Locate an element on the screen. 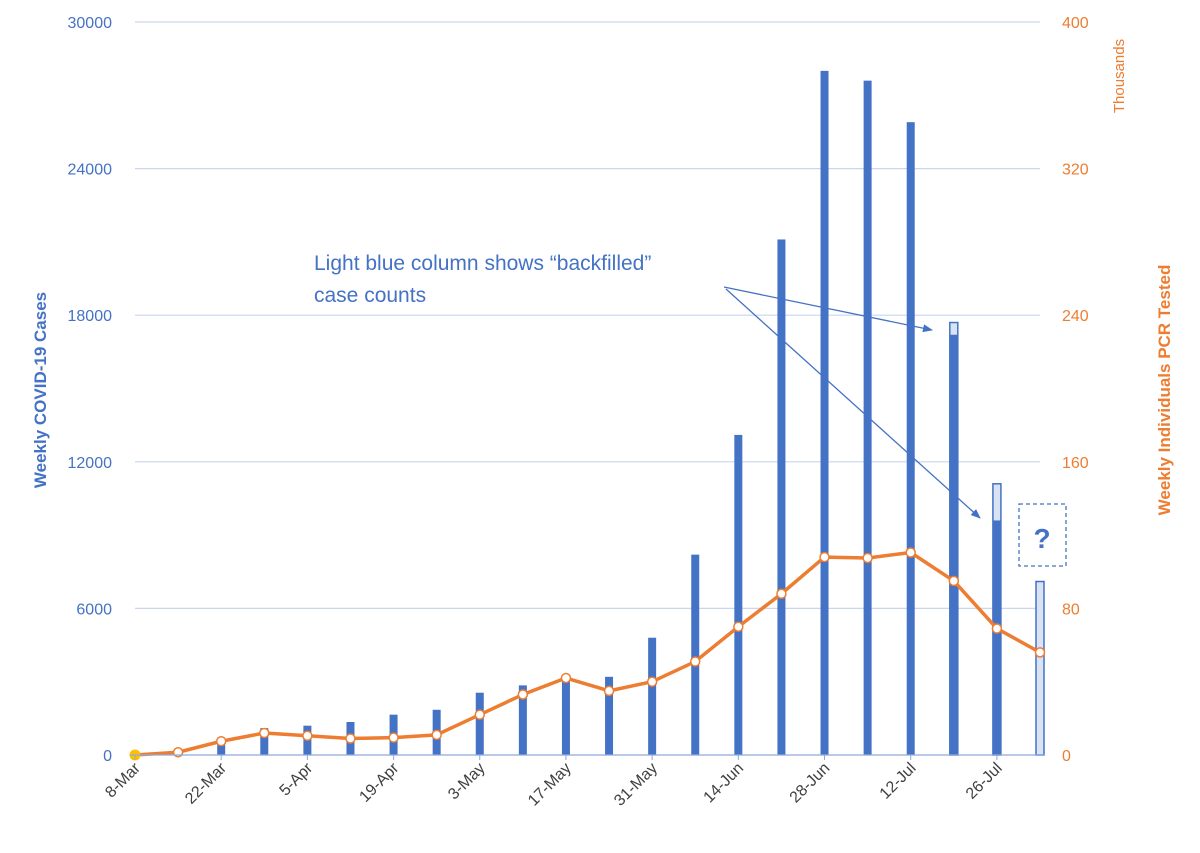 The height and width of the screenshot is (853, 1200). left-axis-tick-label: 30000 is located at coordinates (90, 23).